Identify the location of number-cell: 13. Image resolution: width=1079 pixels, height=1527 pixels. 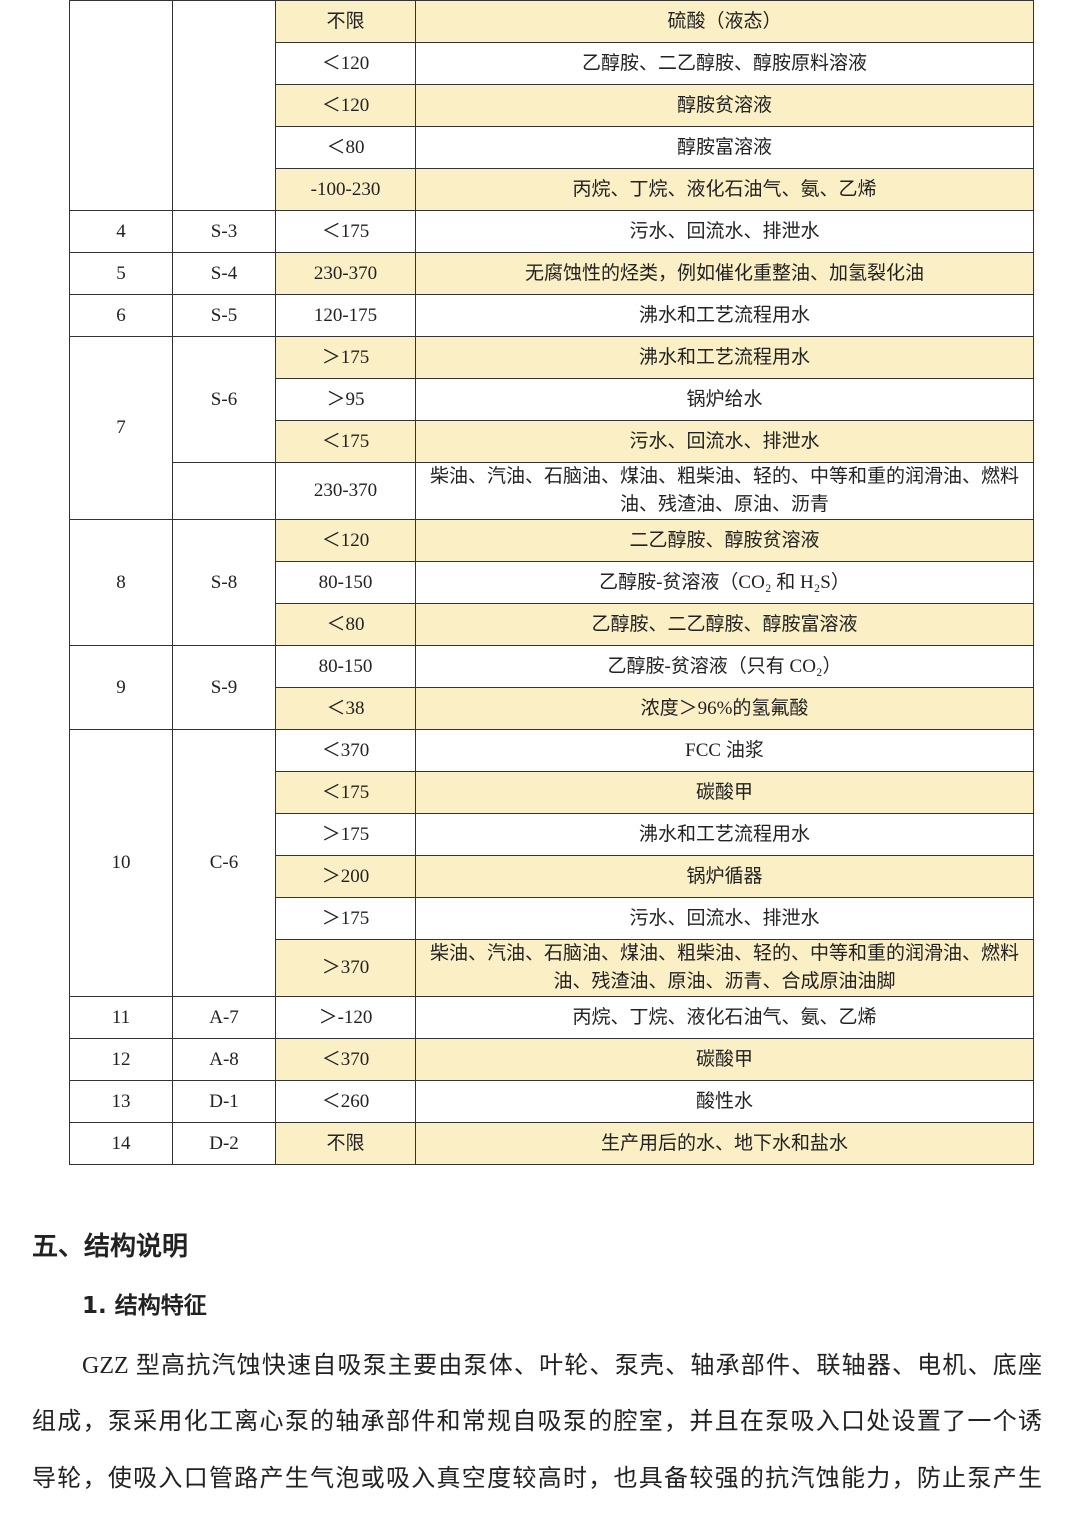
(121, 1101).